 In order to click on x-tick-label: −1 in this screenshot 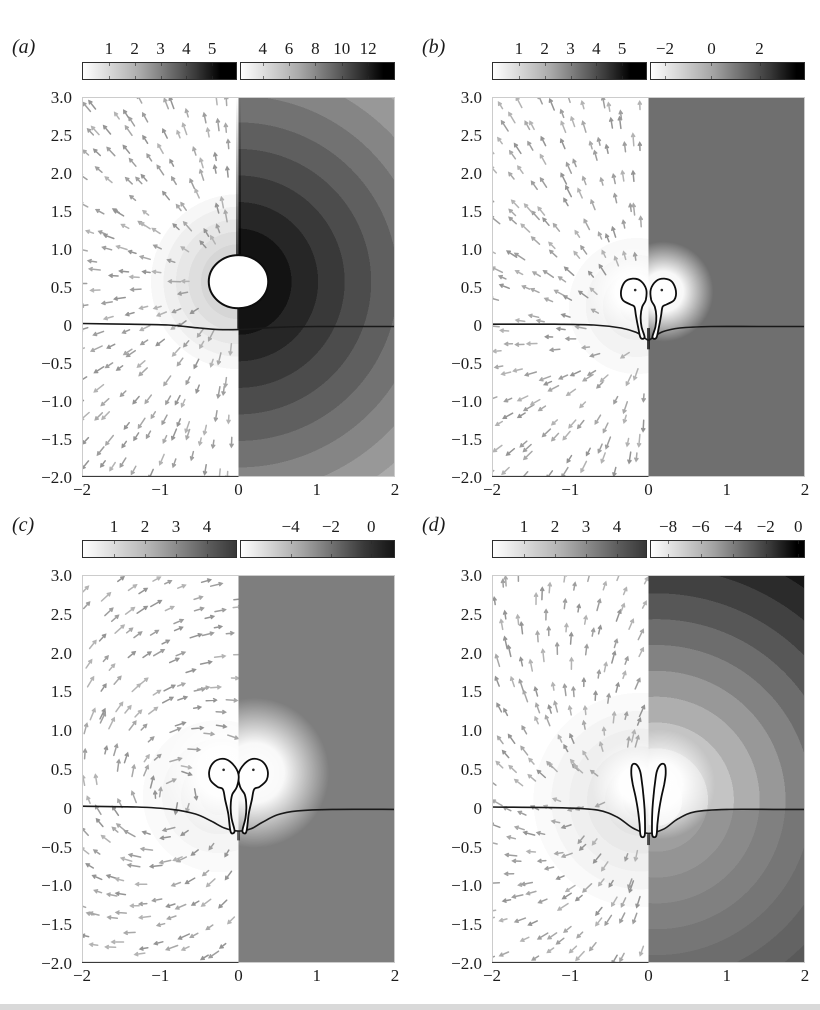, I will do `click(160, 489)`.